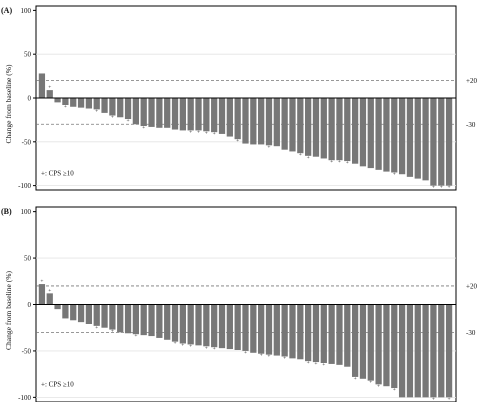  I want to click on panel-a-reference-label: +20, so click(471, 81).